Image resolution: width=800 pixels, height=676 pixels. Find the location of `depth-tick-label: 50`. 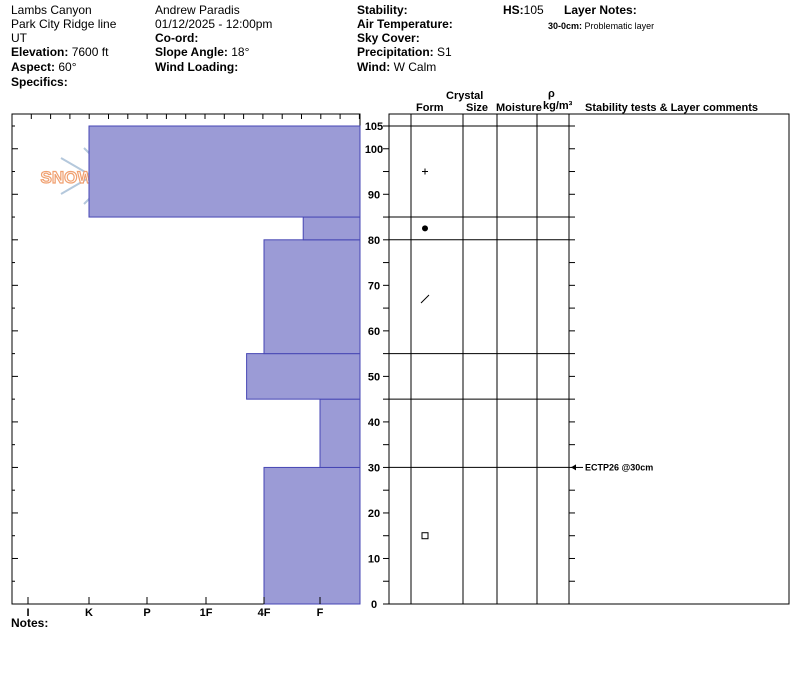

depth-tick-label: 50 is located at coordinates (374, 377).